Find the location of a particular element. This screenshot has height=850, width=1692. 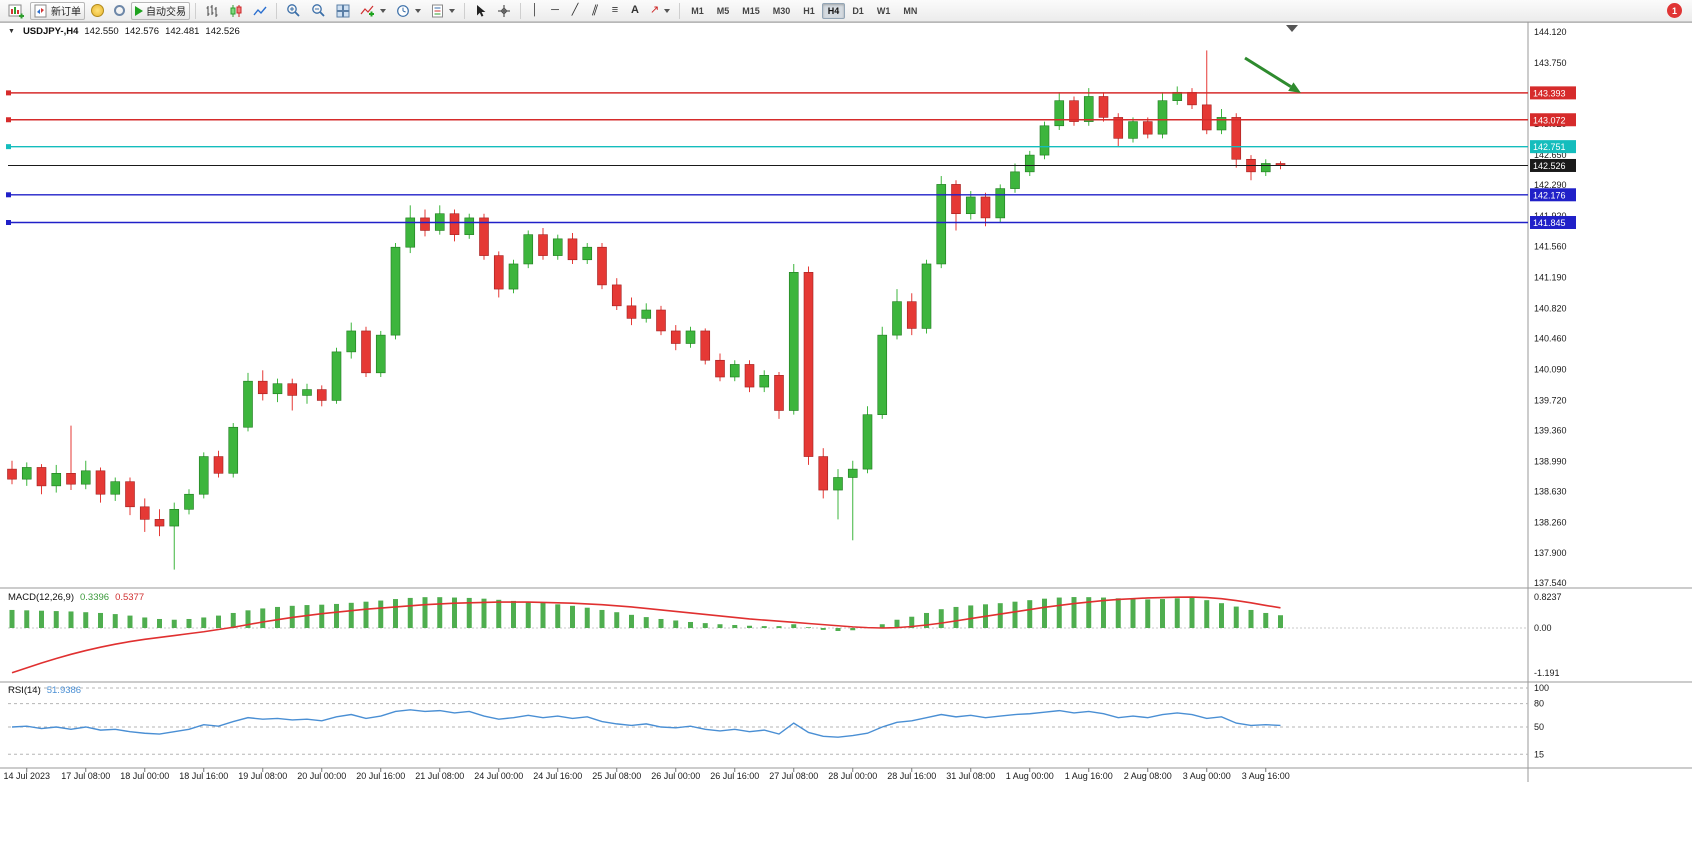

toolbar: 新订单 自动交易 is located at coordinates (846, 11).